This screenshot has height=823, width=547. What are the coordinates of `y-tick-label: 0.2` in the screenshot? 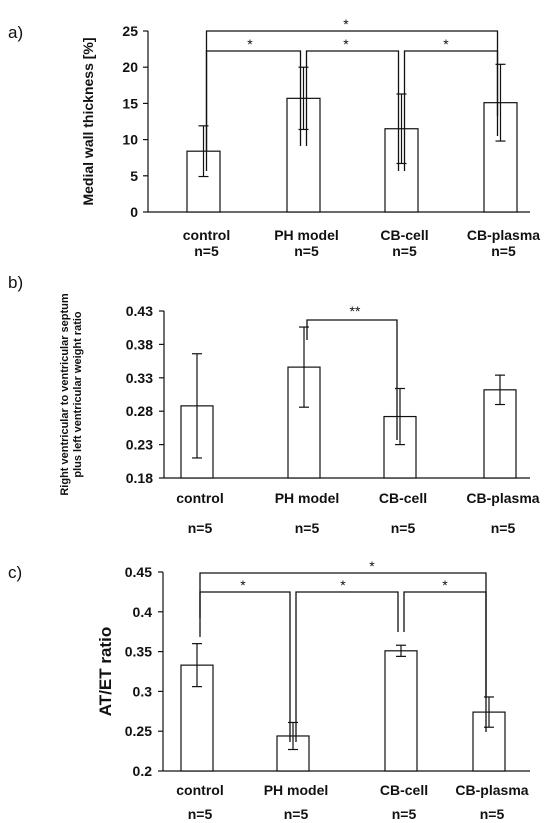 It's located at (143, 771).